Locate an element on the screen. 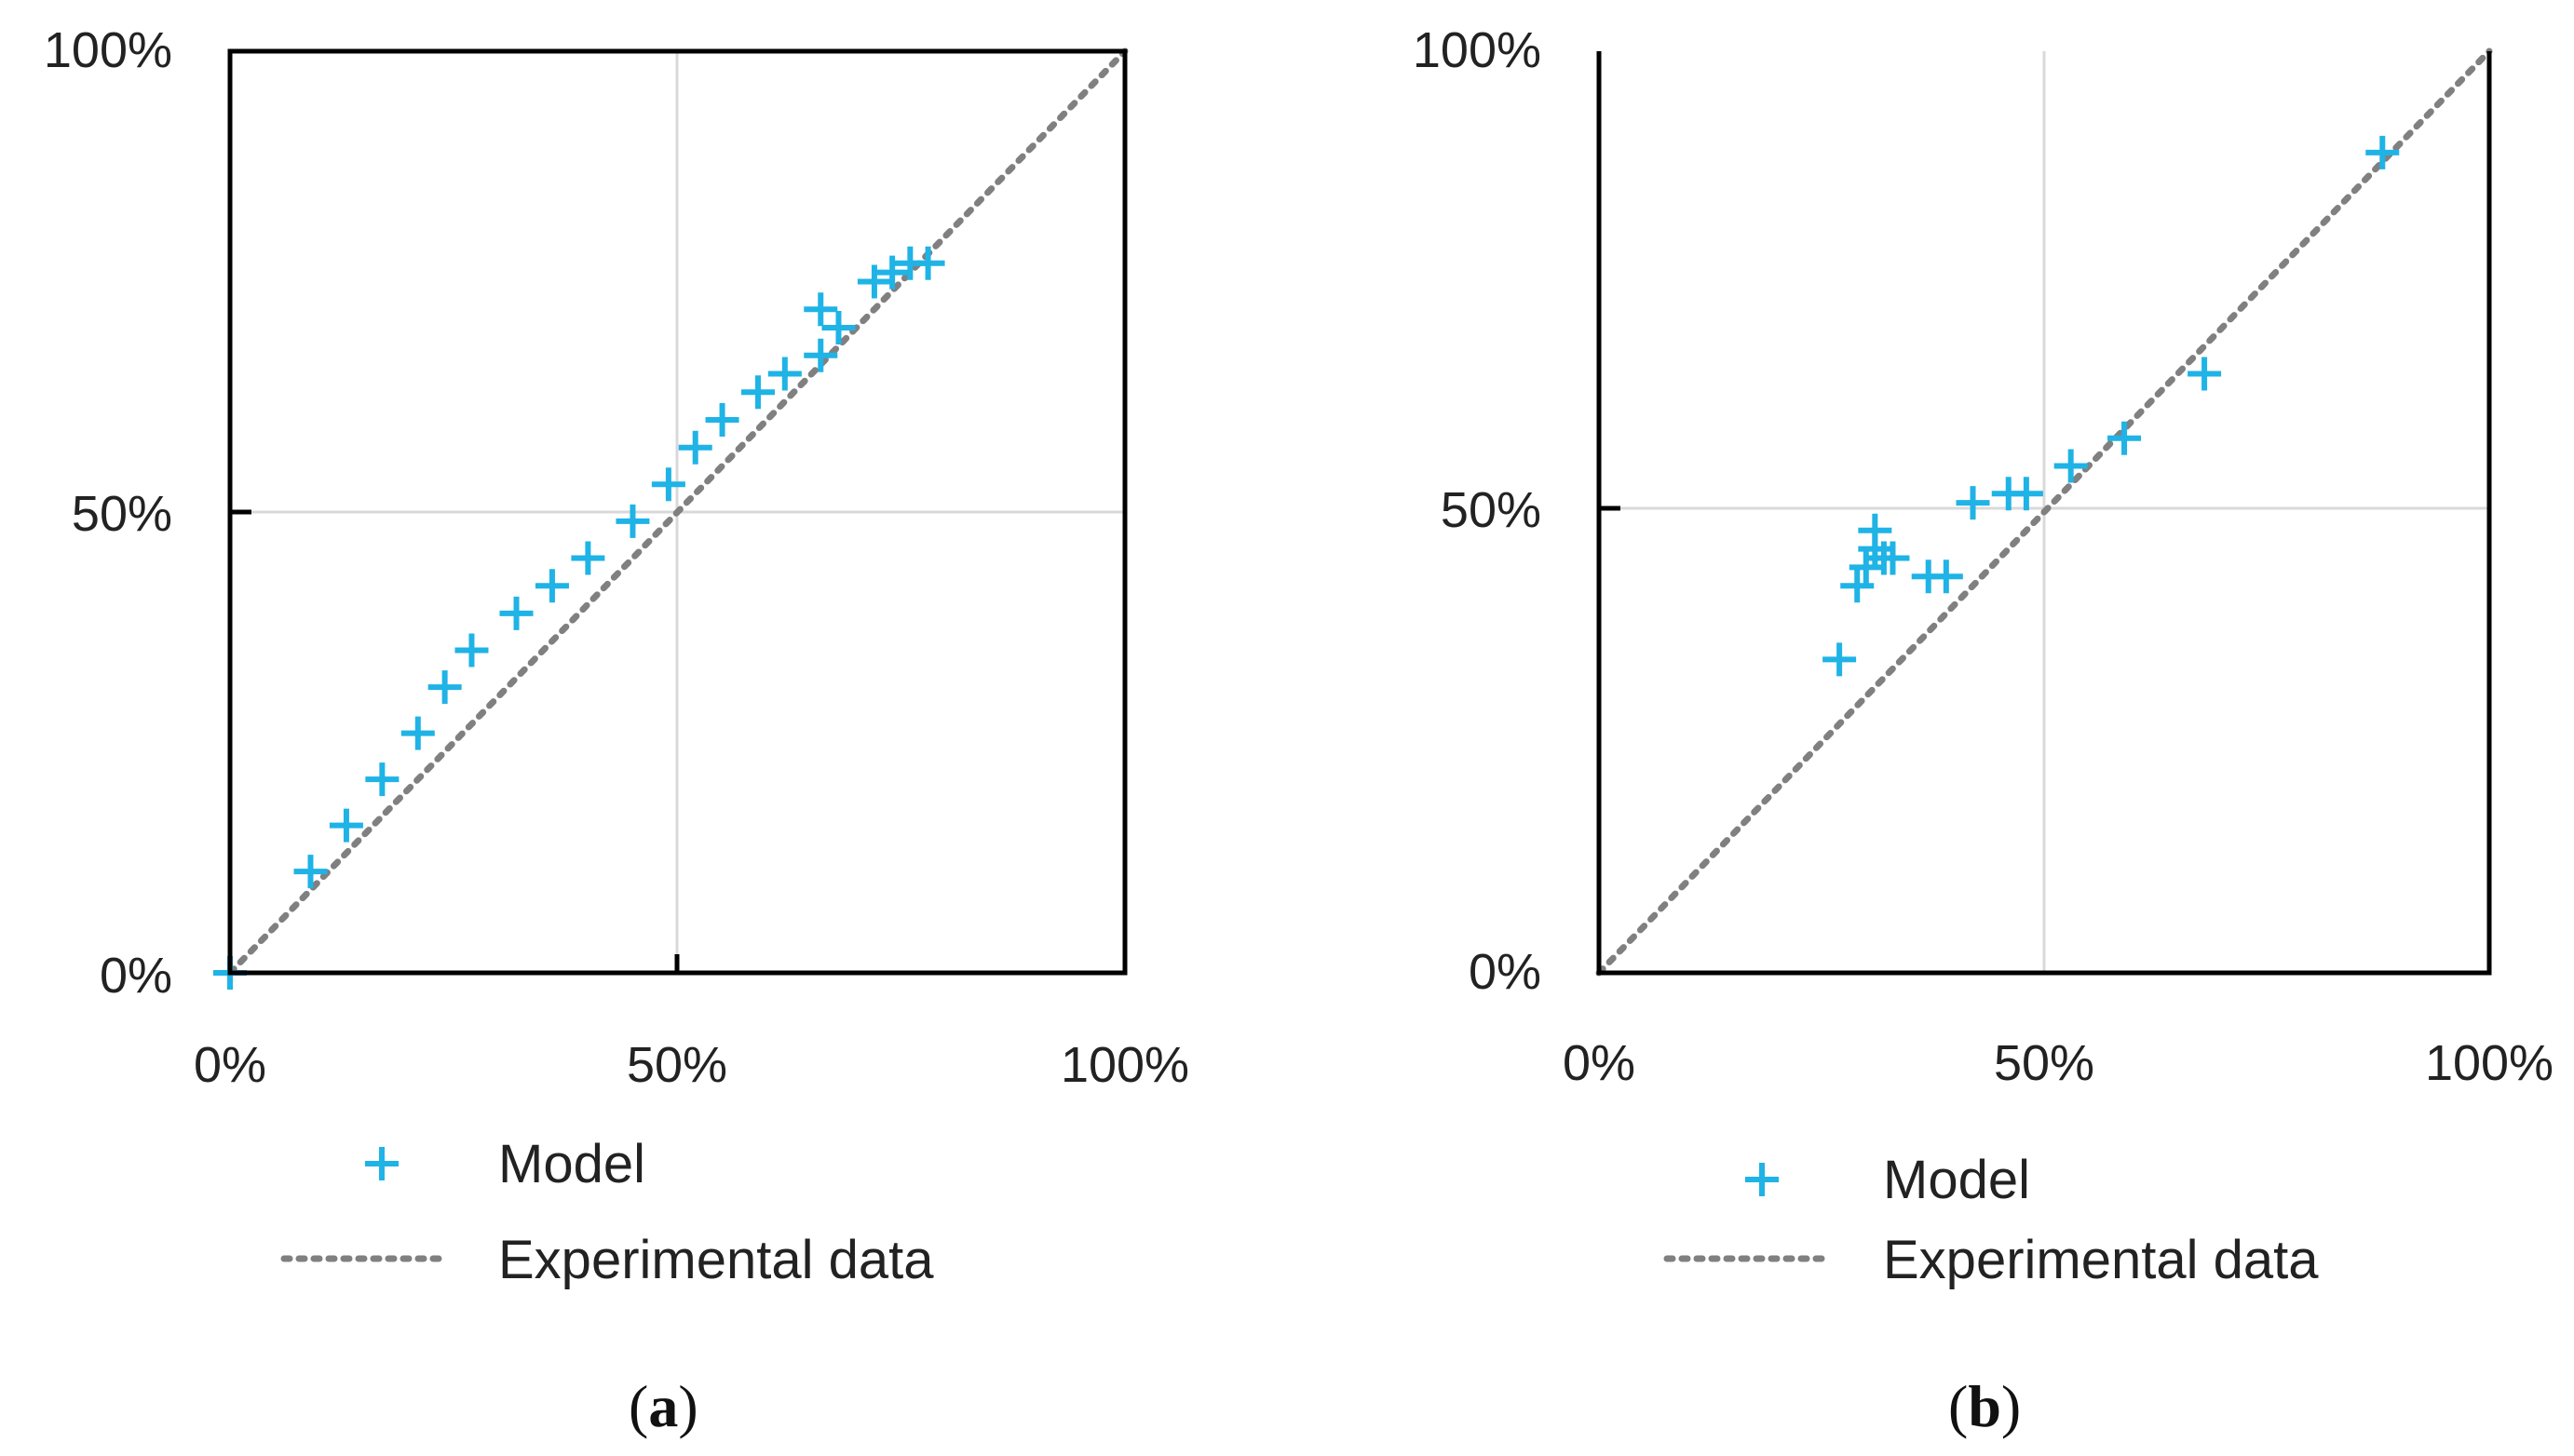  panel-label-b: (b) is located at coordinates (1984, 1406).